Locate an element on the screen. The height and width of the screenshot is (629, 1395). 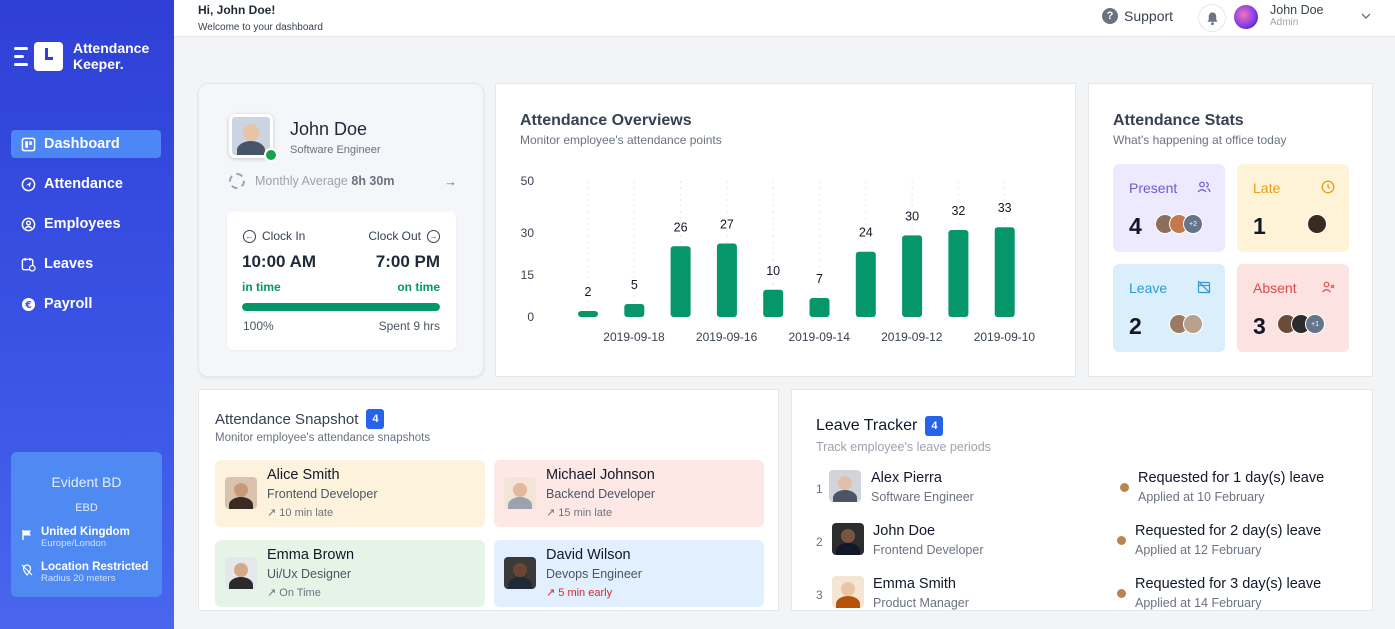
stats-subtitle: What's happening at office today is located at coordinates (1200, 140).